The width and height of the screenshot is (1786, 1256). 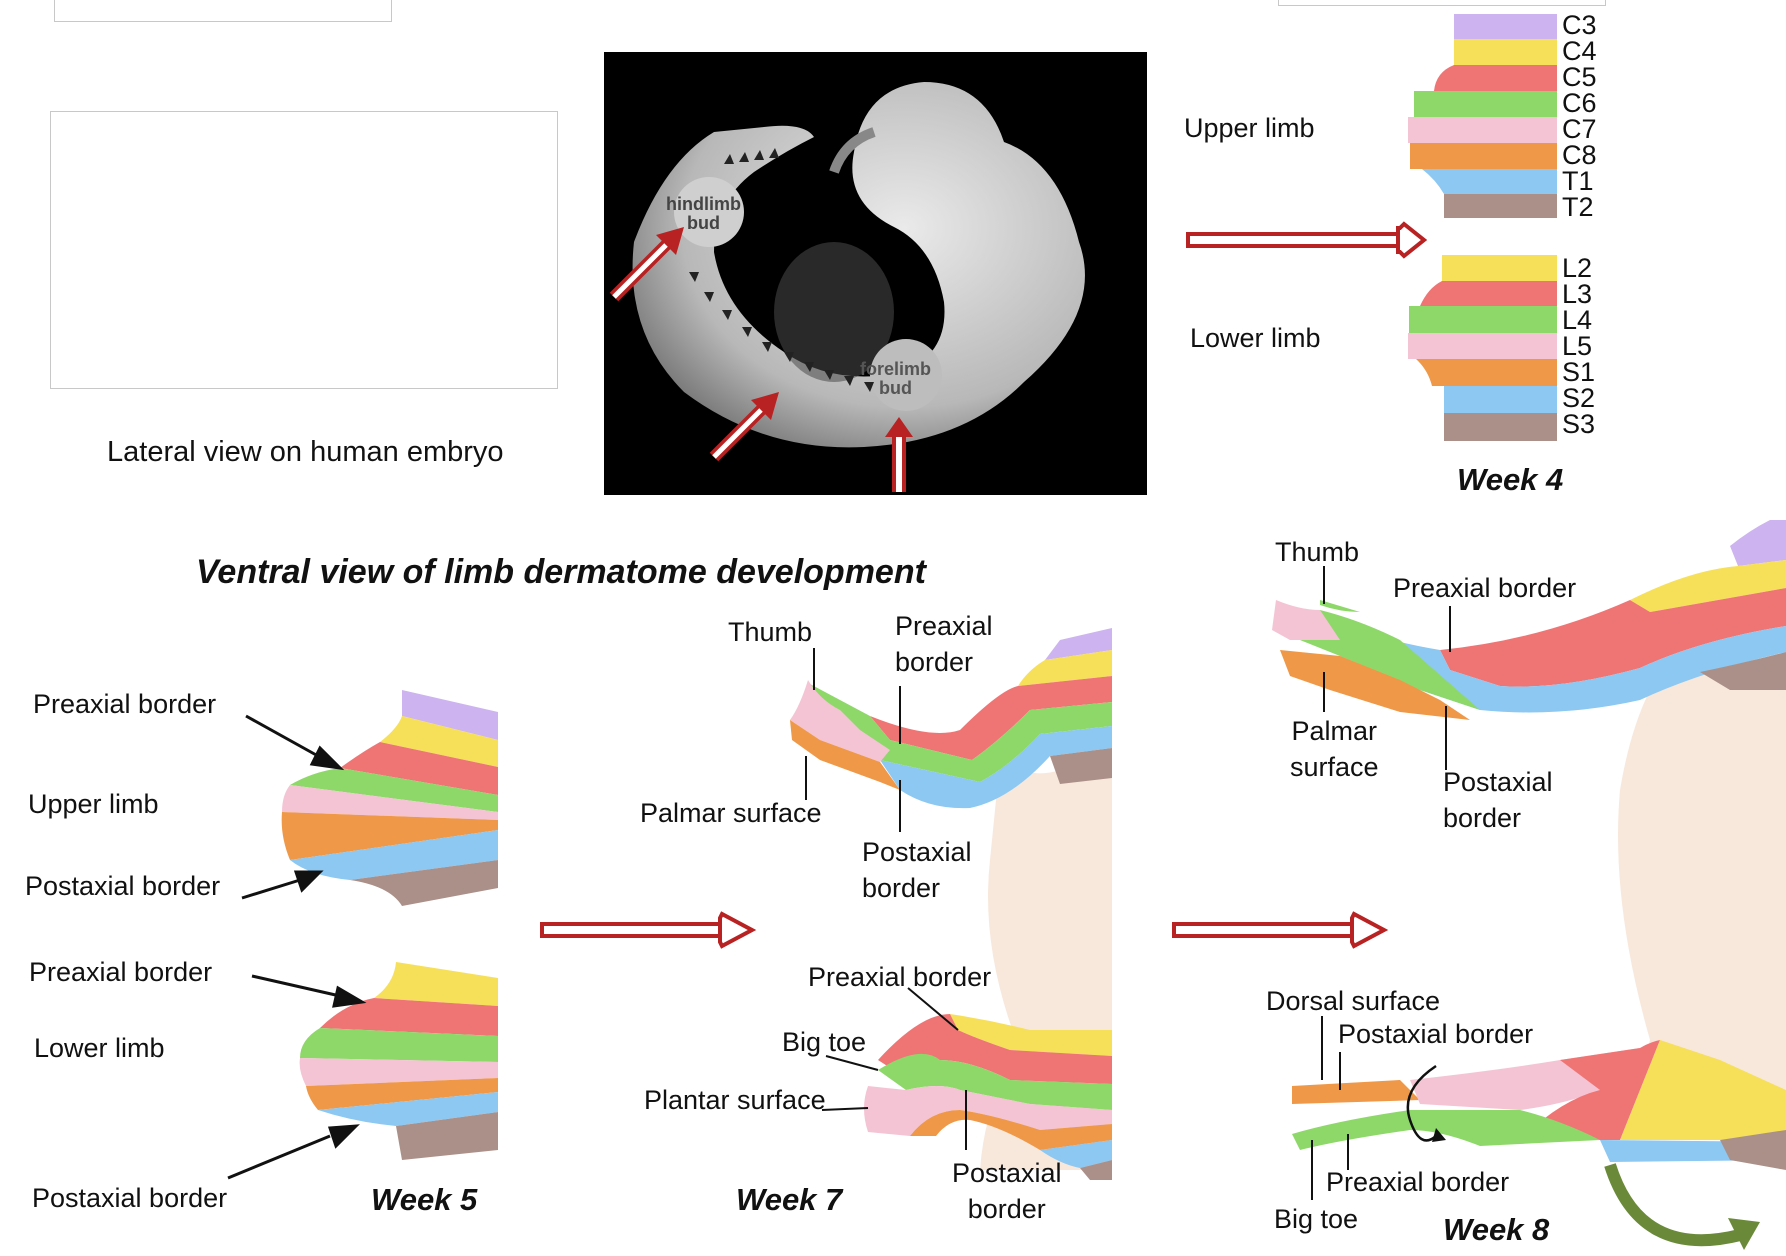 I want to click on week8-big-toe: Big toe, so click(x=1316, y=1219).